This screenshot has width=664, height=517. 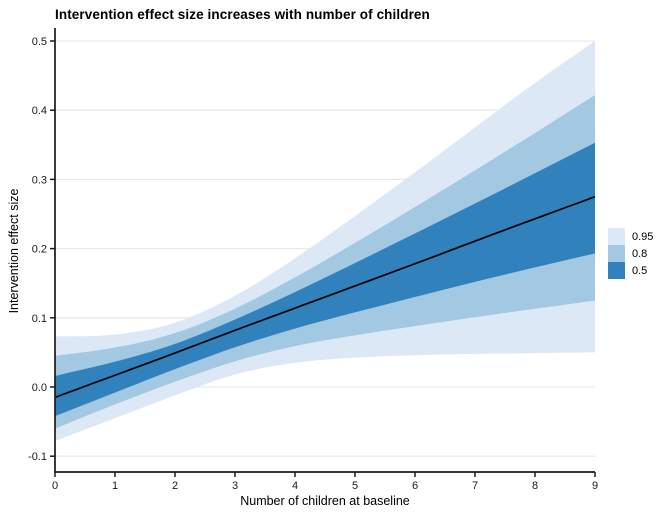 I want to click on x-tick-label: 1, so click(x=115, y=486).